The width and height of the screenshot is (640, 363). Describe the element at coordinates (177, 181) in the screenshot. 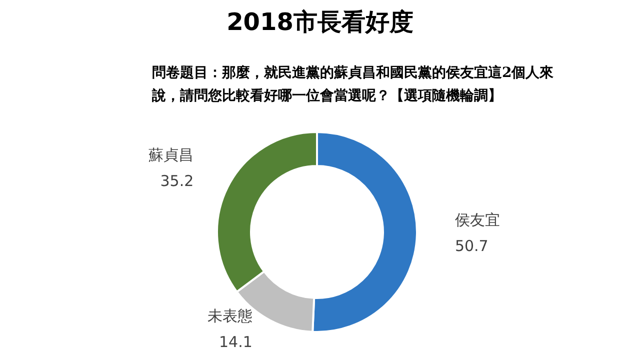

I see `data-label: 35.2` at that location.